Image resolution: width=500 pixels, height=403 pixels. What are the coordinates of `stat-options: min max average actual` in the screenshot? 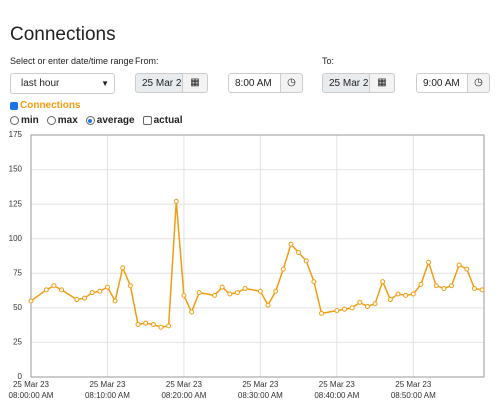 It's located at (96, 120).